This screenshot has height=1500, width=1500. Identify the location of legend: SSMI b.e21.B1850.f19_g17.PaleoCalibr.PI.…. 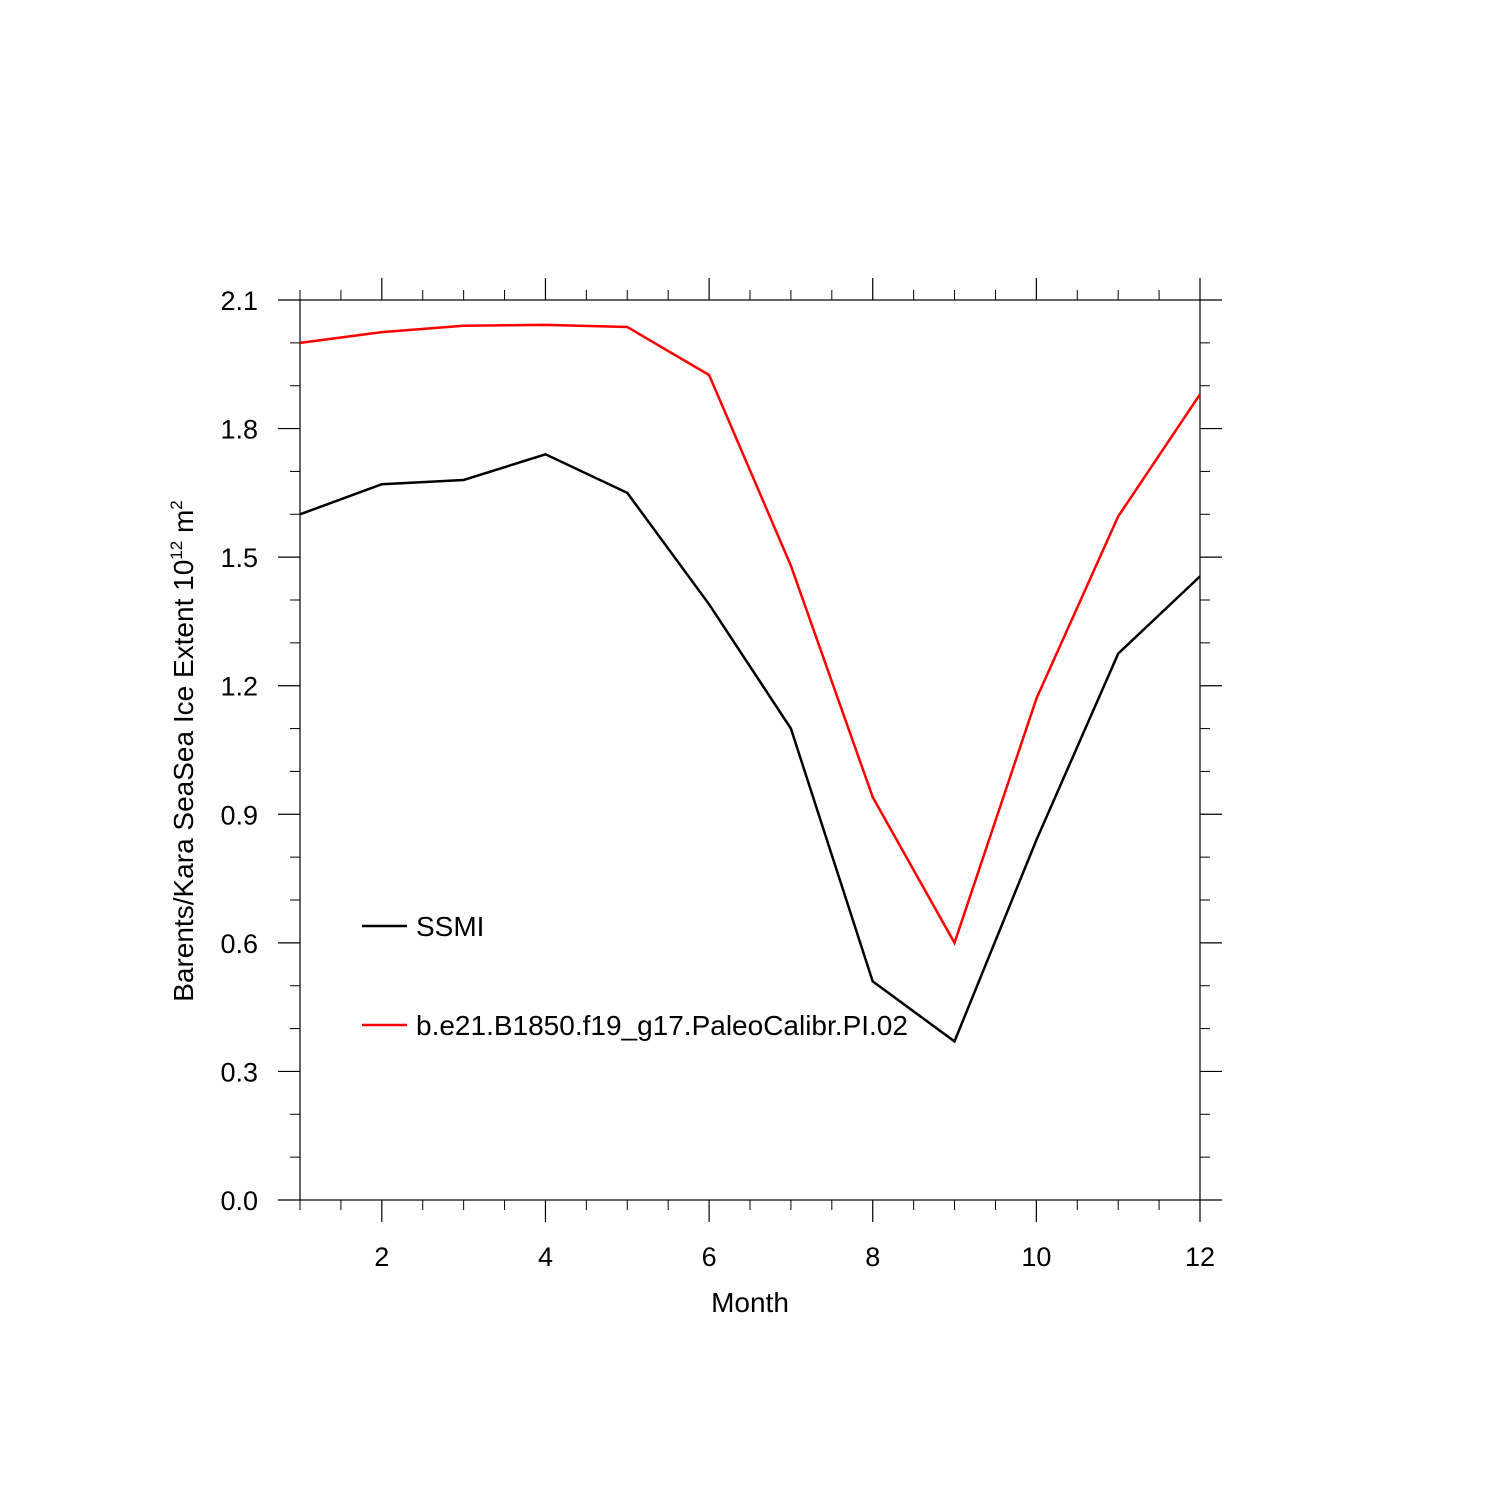
(635, 976).